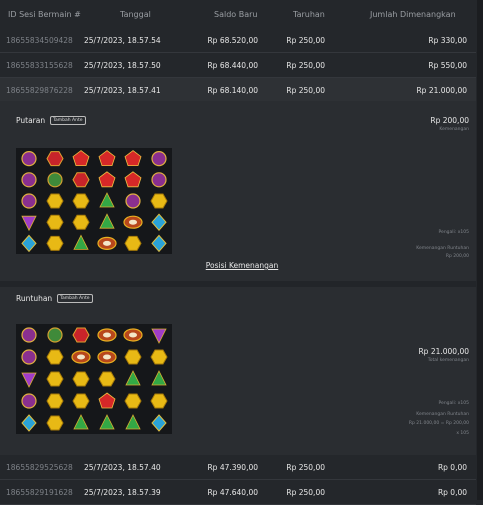 This screenshot has height=505, width=483. I want to click on cell: 18655834509428, so click(39, 40).